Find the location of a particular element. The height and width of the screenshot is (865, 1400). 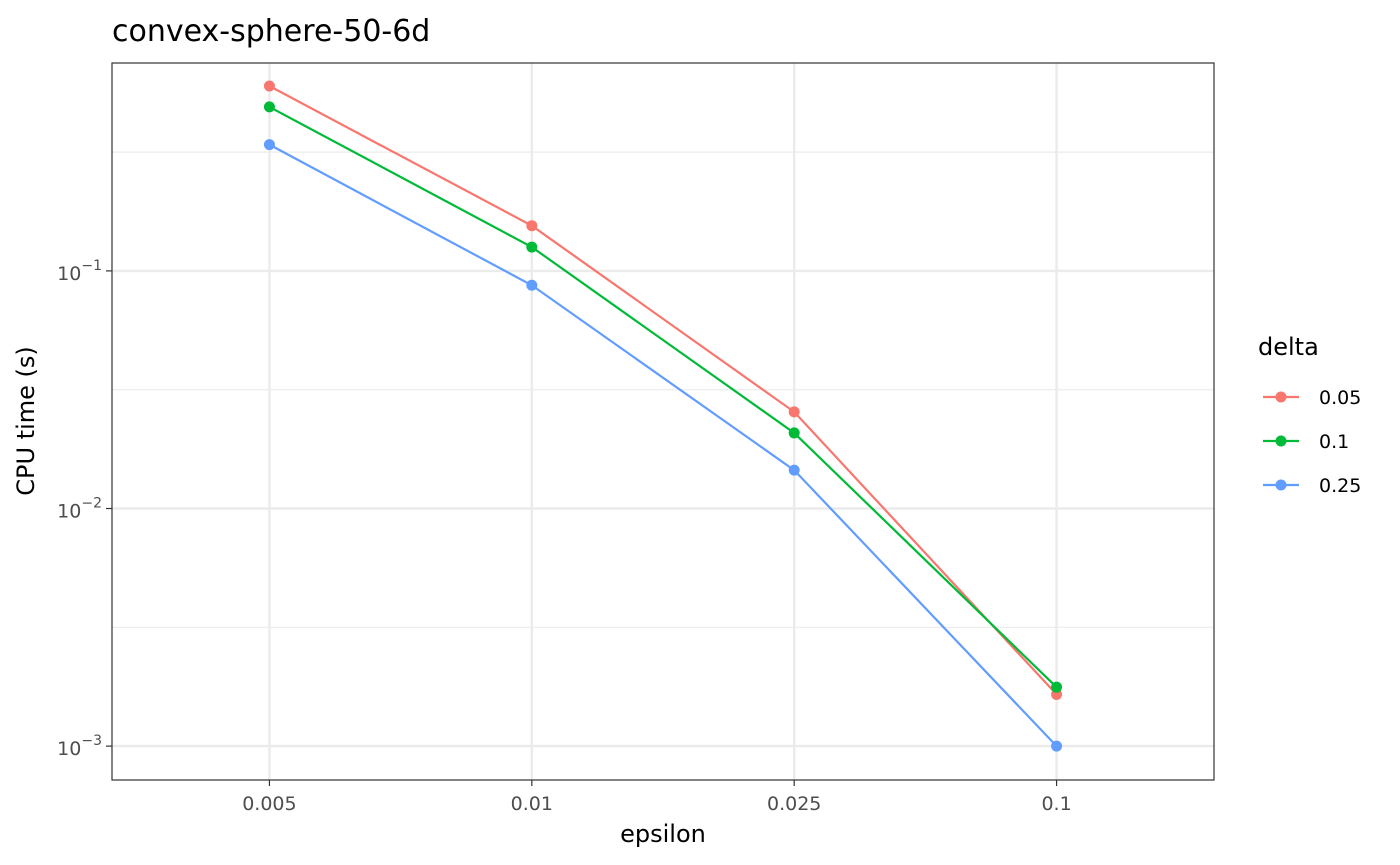

x-tick-label: 0.025 is located at coordinates (794, 804).